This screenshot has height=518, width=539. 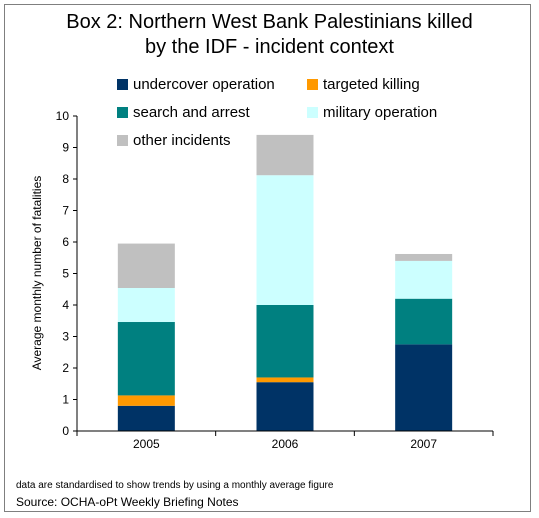 What do you see at coordinates (127, 502) in the screenshot?
I see `source-note: Source: OCHA-oPt Weekly Briefing Notes` at bounding box center [127, 502].